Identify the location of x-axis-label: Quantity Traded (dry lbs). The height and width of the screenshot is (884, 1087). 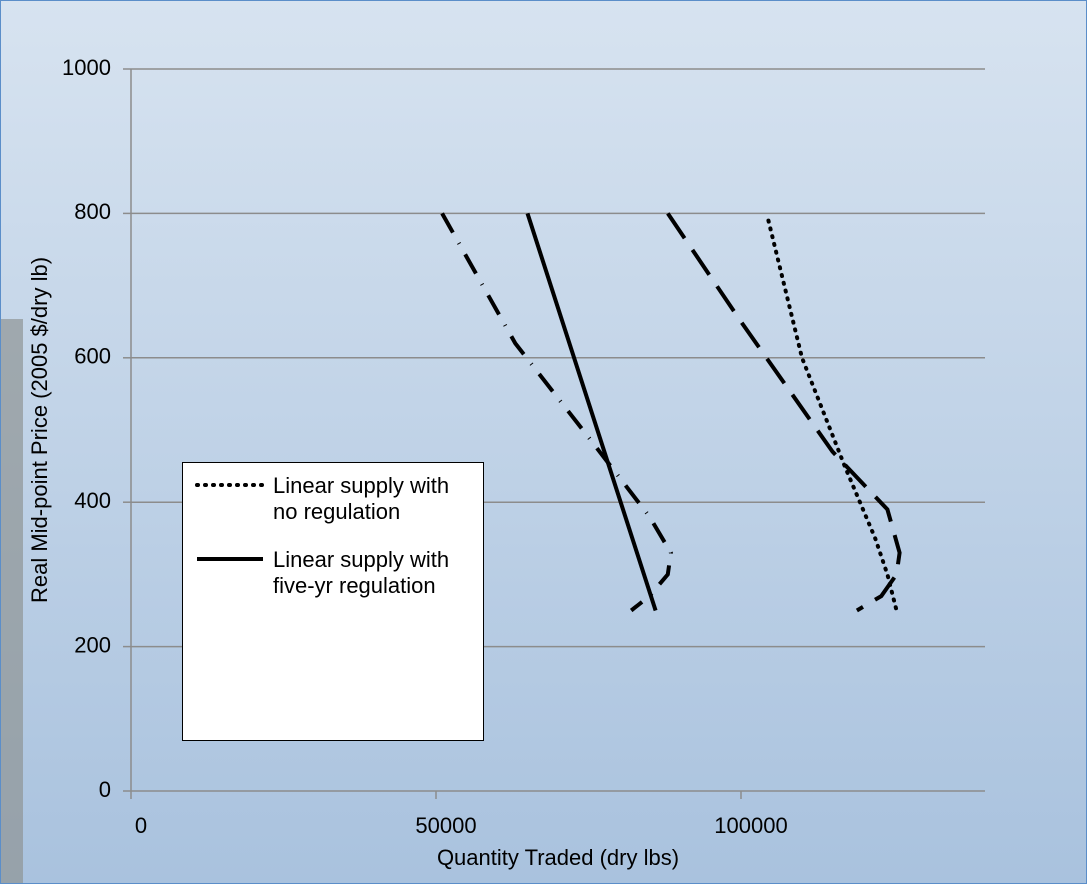
(558, 857).